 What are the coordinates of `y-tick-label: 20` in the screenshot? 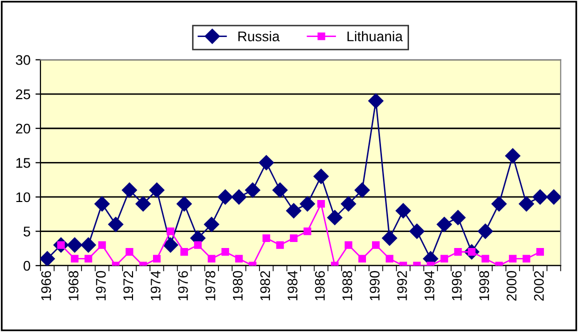 It's located at (23, 129).